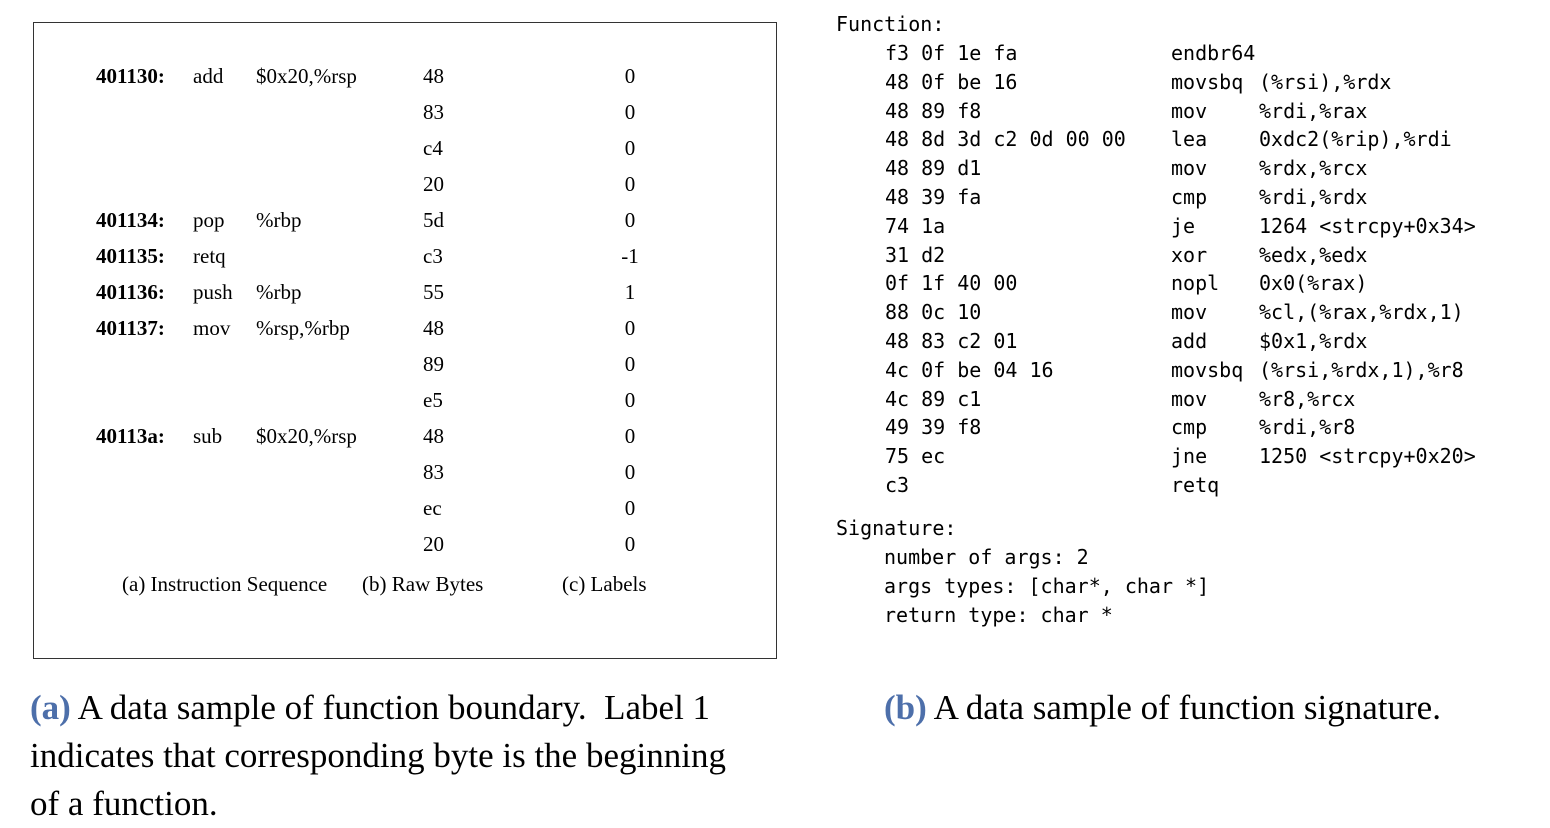  I want to click on caption-b-tag: (b), so click(905, 707).